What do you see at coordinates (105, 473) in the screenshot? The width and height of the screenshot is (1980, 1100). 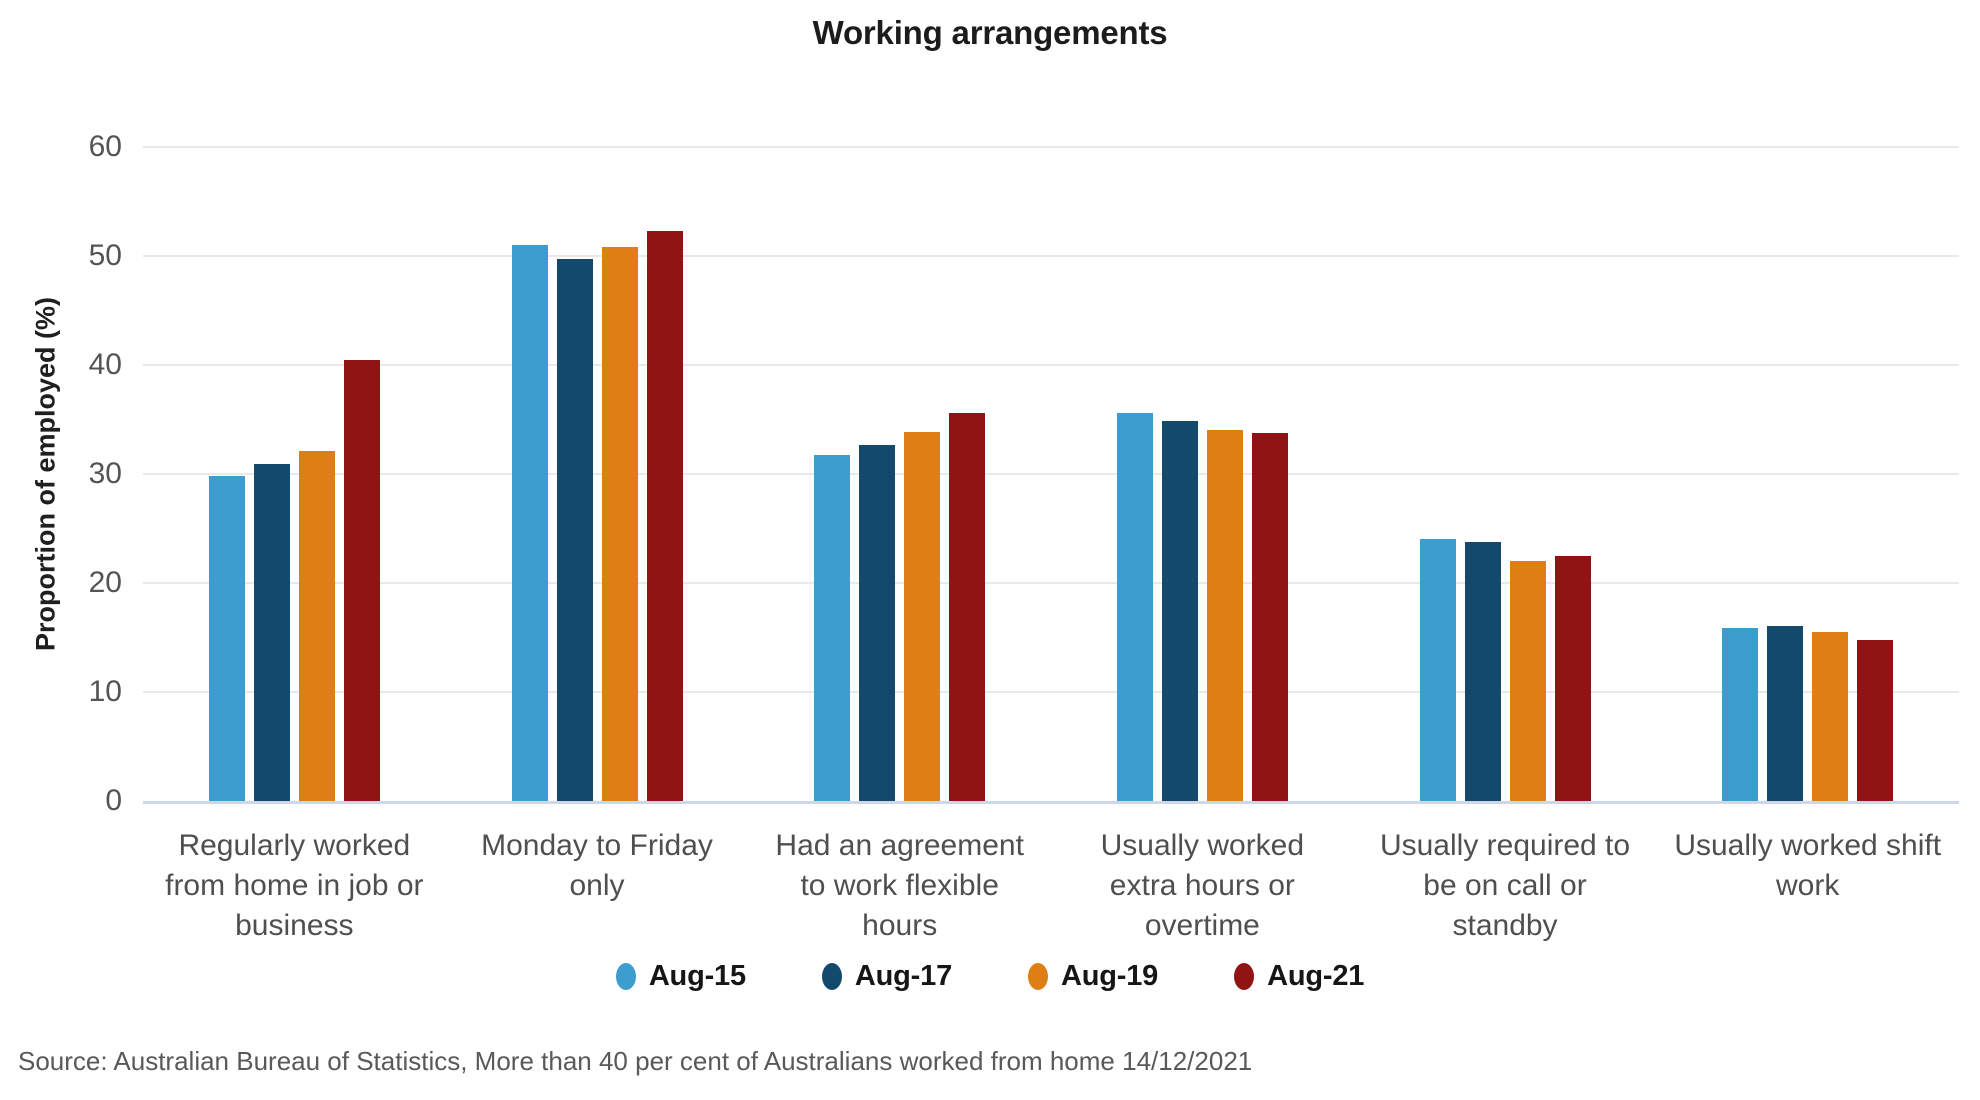 I see `y-tick-label-30: 30` at bounding box center [105, 473].